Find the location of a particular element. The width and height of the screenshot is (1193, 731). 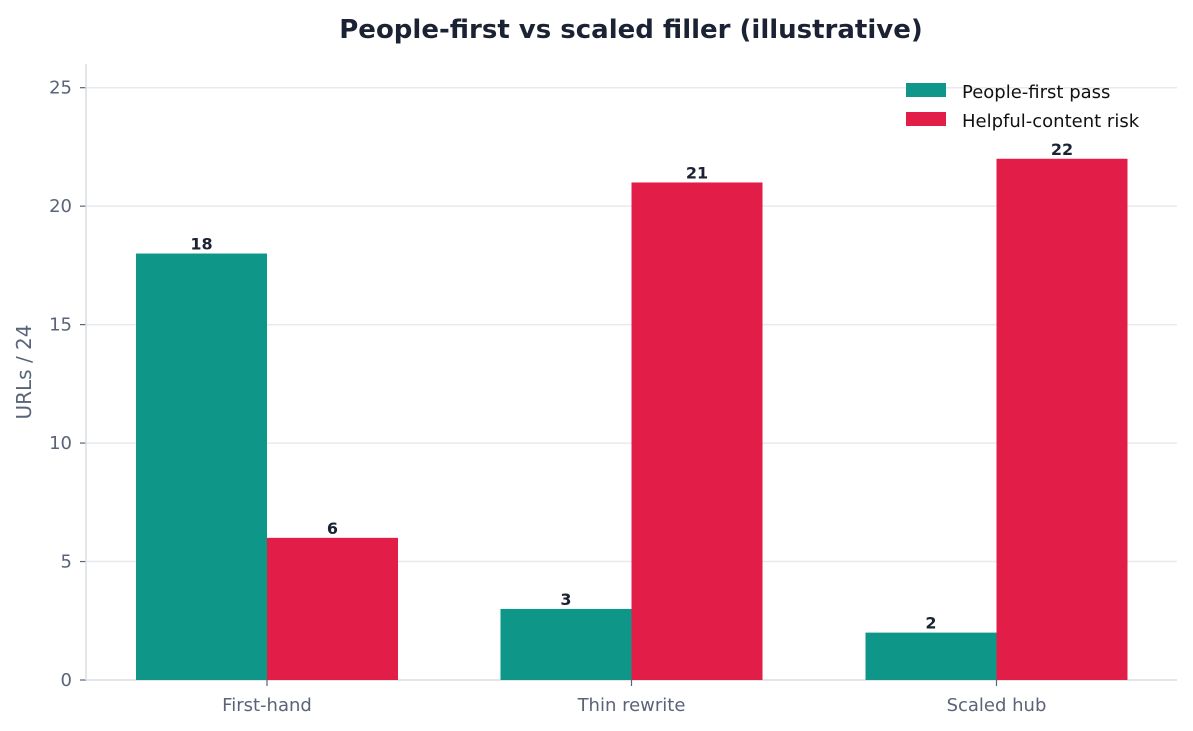

legend-label: People-first pass is located at coordinates (1036, 92).